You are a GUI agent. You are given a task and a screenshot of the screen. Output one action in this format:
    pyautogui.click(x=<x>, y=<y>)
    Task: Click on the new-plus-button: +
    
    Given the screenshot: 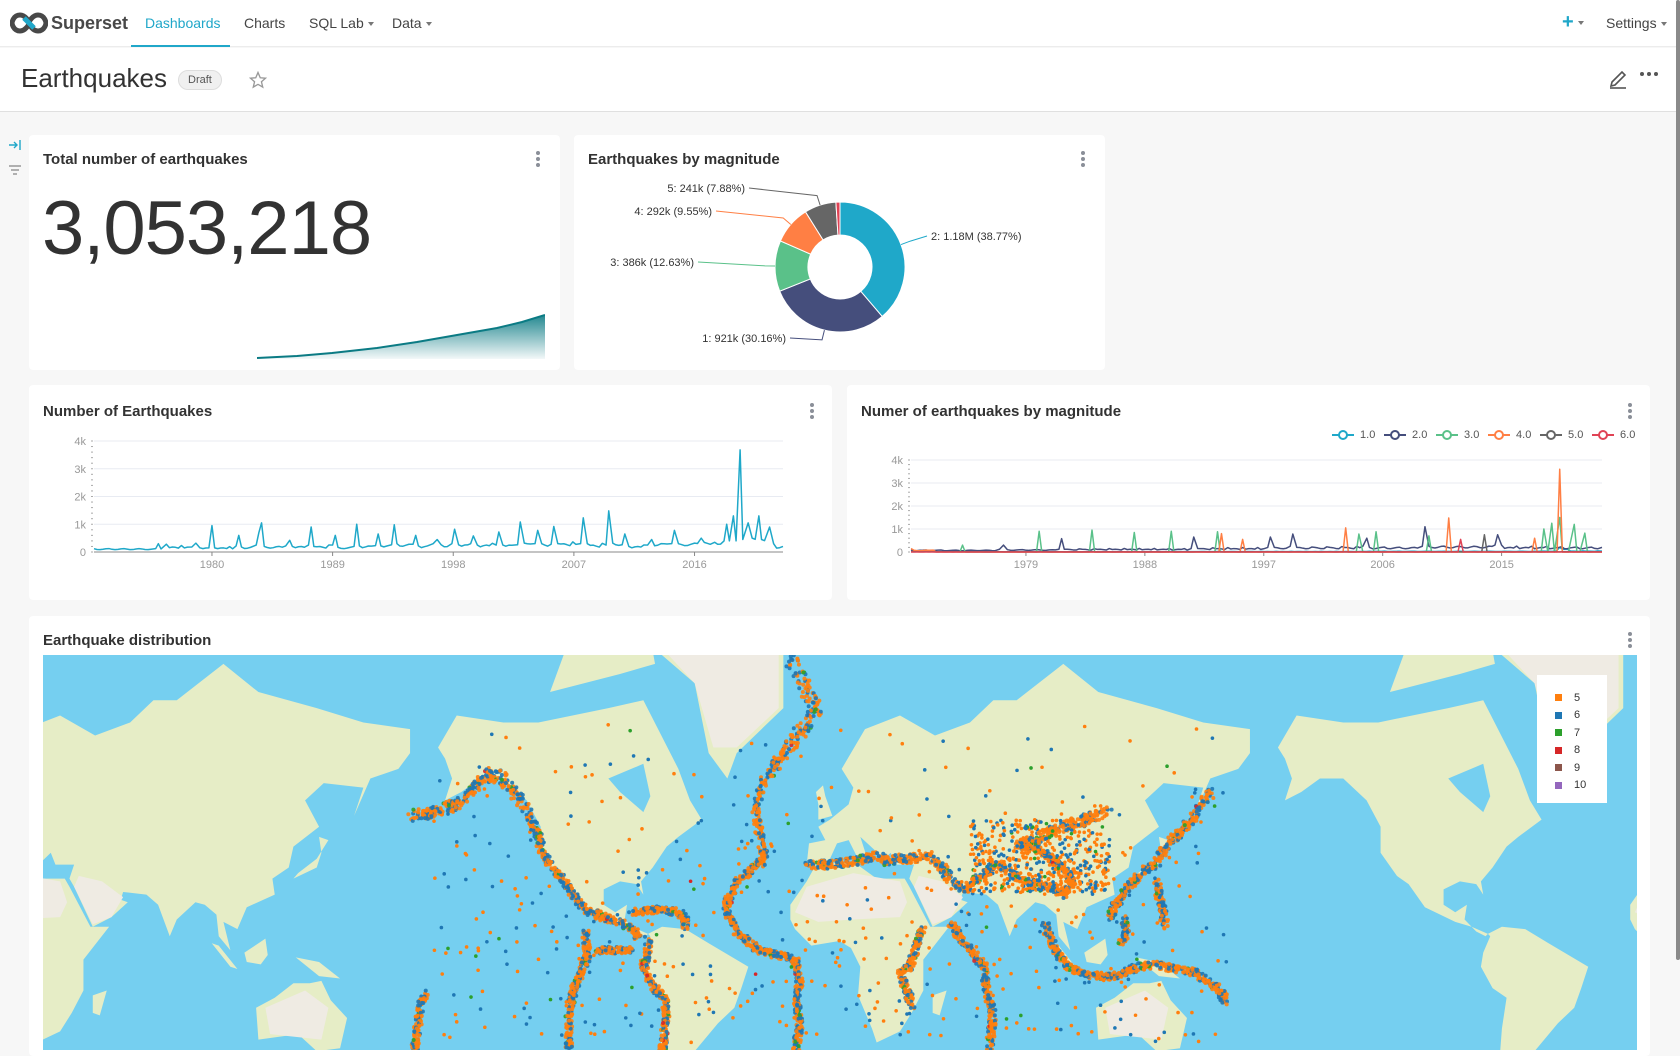 What is the action you would take?
    pyautogui.click(x=1573, y=22)
    